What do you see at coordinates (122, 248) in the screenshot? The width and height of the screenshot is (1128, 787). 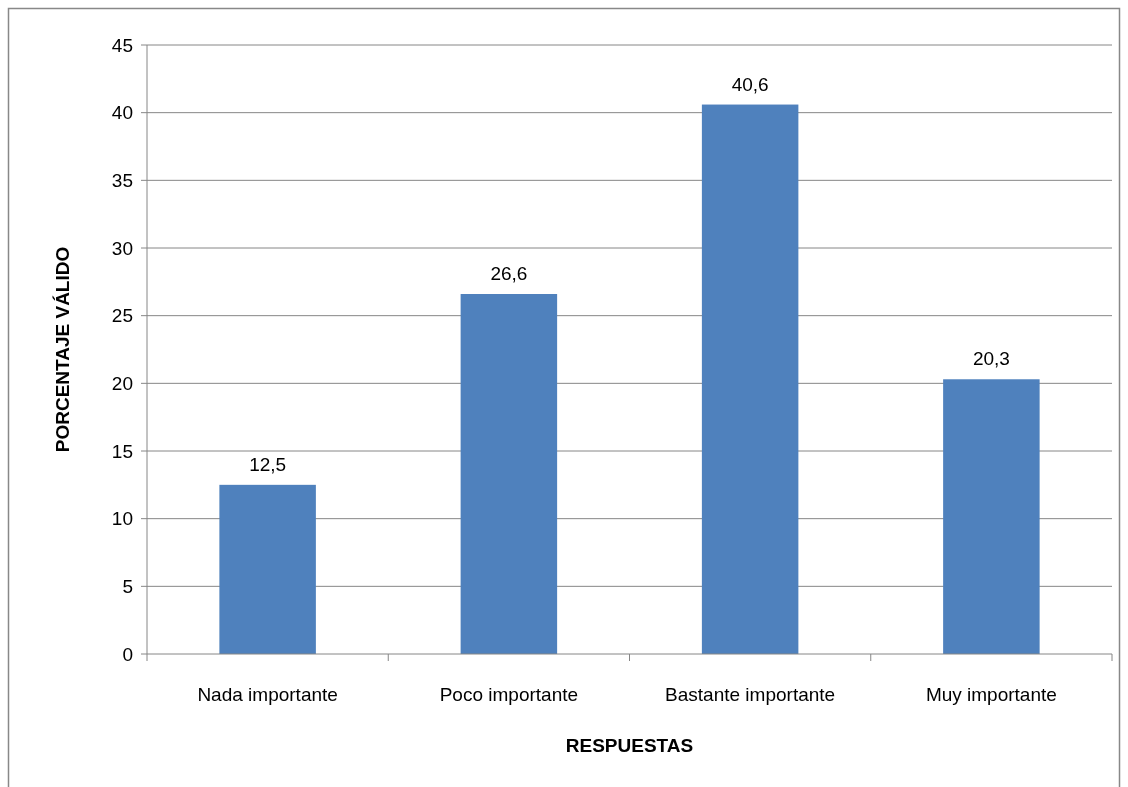 I see `y-tick-label: 30` at bounding box center [122, 248].